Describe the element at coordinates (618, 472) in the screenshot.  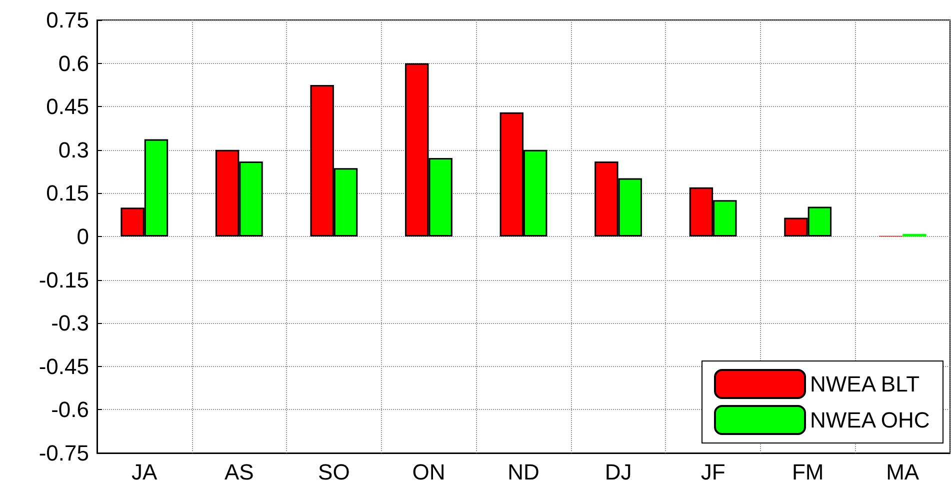
I see `x-tick-label: DJ` at that location.